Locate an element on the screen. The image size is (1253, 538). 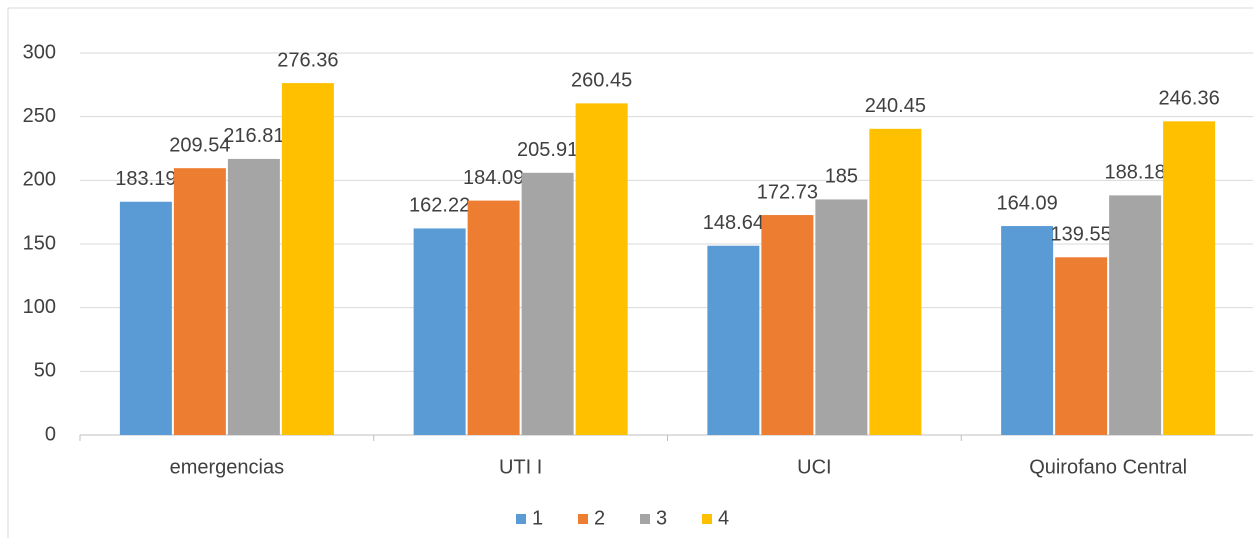
x-tick-label: UCI is located at coordinates (814, 467).